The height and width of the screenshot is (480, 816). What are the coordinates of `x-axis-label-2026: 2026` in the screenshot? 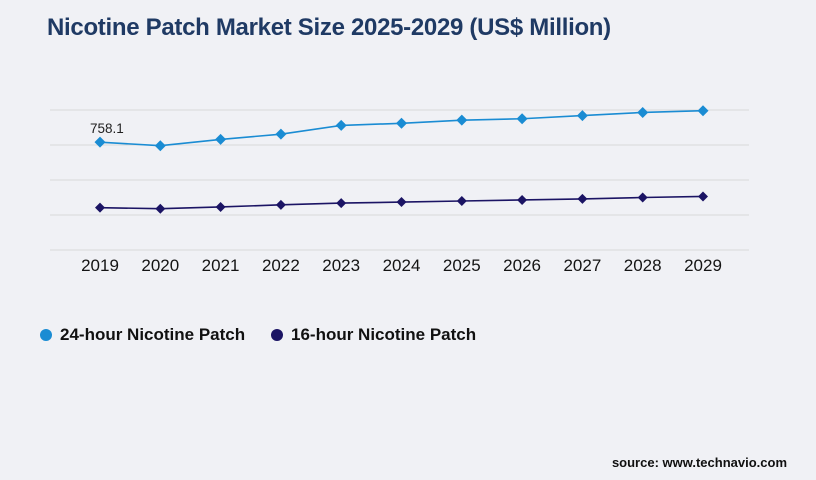 It's located at (522, 265).